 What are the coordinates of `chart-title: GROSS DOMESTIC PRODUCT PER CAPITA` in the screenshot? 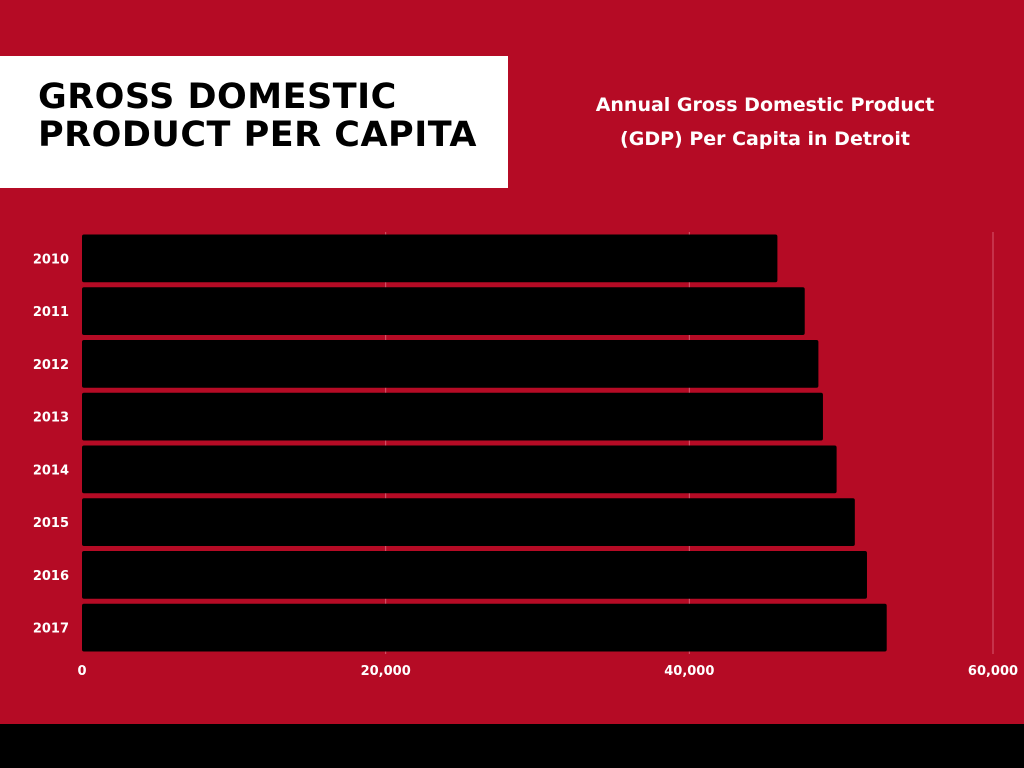 It's located at (257, 116).